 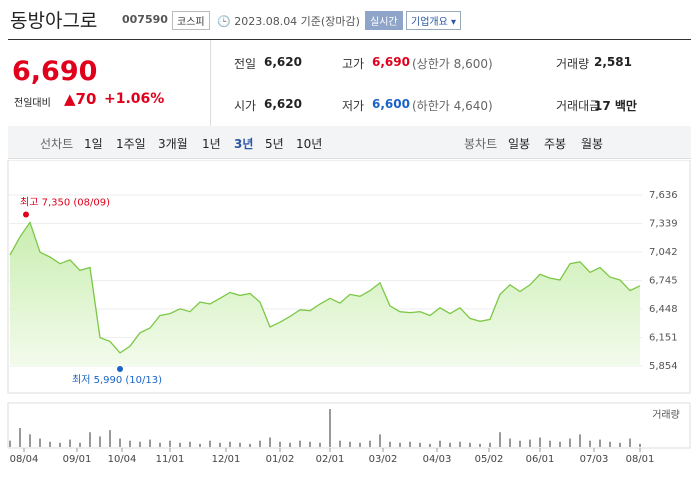 I want to click on cell-value: 6,690, so click(x=391, y=62).